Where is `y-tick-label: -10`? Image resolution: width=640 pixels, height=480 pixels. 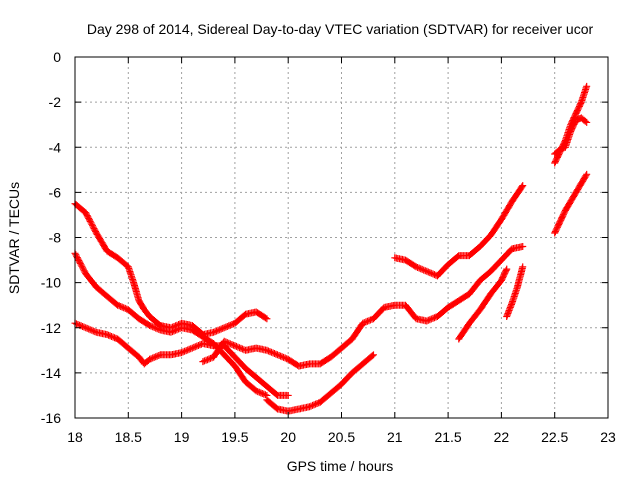 y-tick-label: -10 is located at coordinates (51, 283).